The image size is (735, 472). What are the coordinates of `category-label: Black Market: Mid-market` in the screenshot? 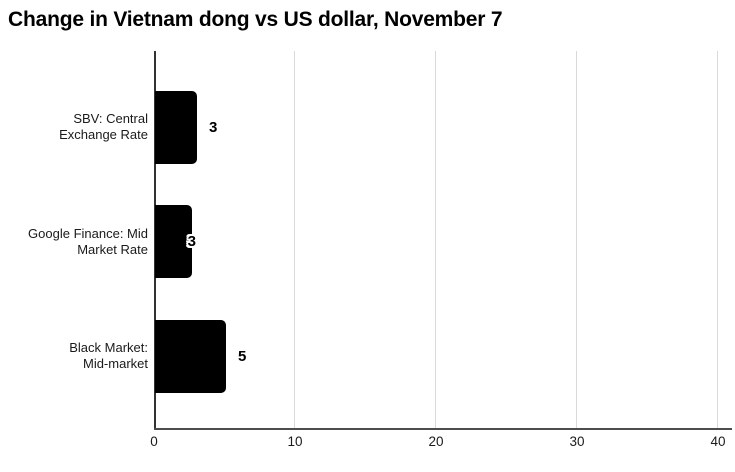 It's located at (74, 356).